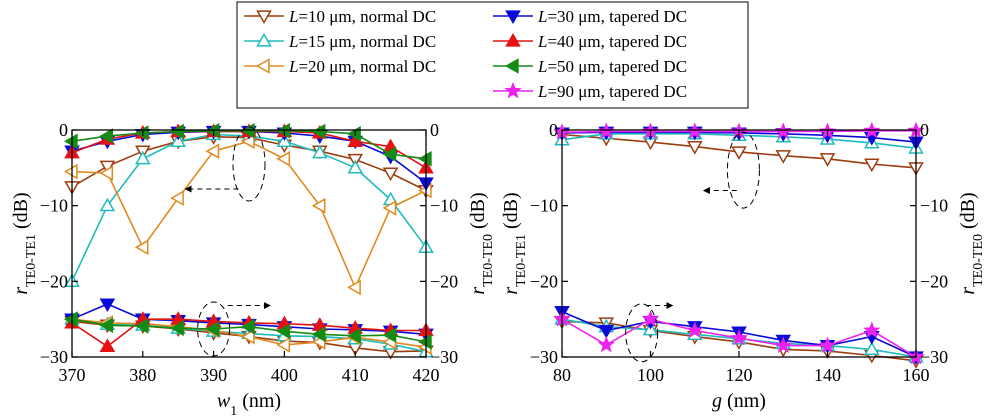 The image size is (986, 419). Describe the element at coordinates (924, 130) in the screenshot. I see `right-ytick-right-label-0: 0` at that location.